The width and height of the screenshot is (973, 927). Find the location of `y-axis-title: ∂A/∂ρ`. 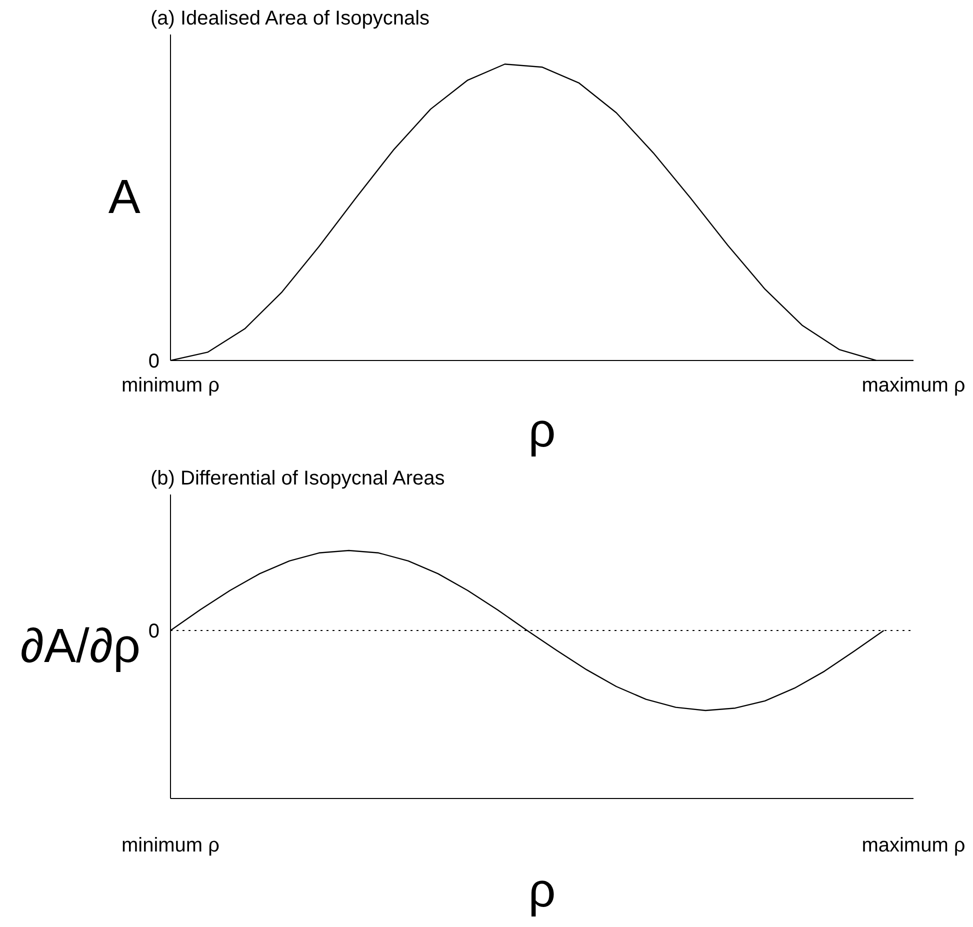

y-axis-title: ∂A/∂ρ is located at coordinates (80, 646).